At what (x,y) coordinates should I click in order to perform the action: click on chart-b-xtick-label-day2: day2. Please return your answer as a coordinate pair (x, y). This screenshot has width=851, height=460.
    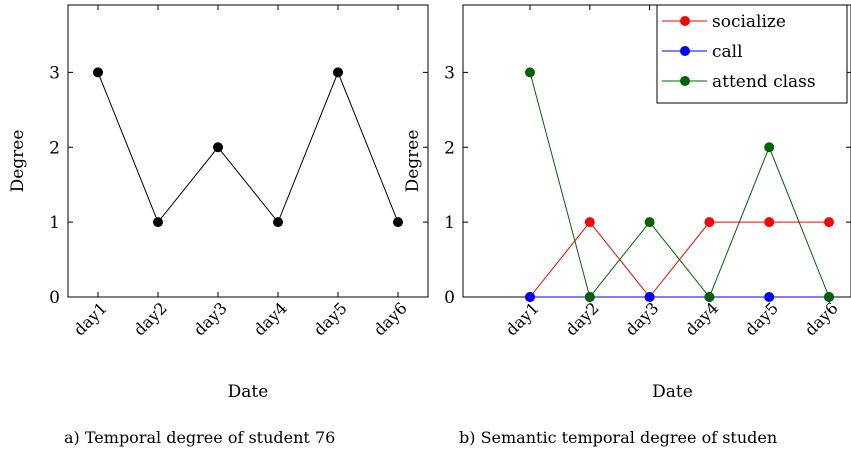
    Looking at the image, I should click on (582, 318).